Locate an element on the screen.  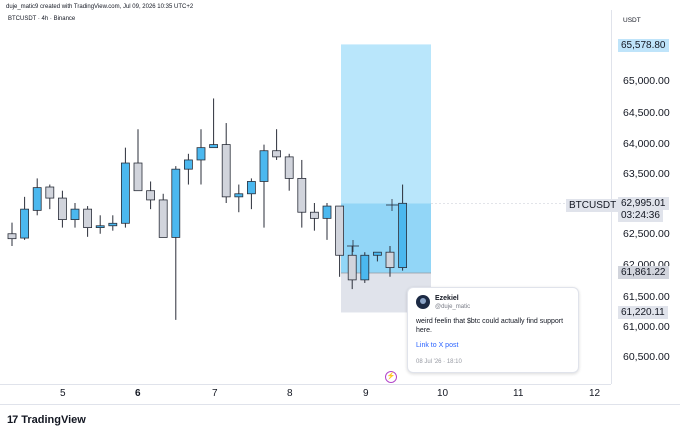
target-price-tag: 65,578.80 is located at coordinates (643, 45).